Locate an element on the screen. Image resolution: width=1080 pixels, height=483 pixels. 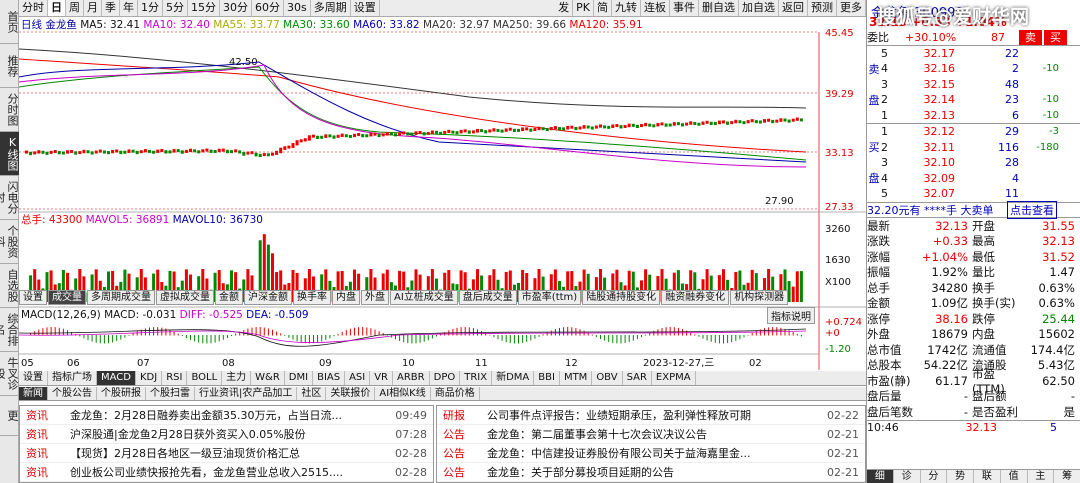
indicator-help-button: 指标说明 is located at coordinates (791, 315).